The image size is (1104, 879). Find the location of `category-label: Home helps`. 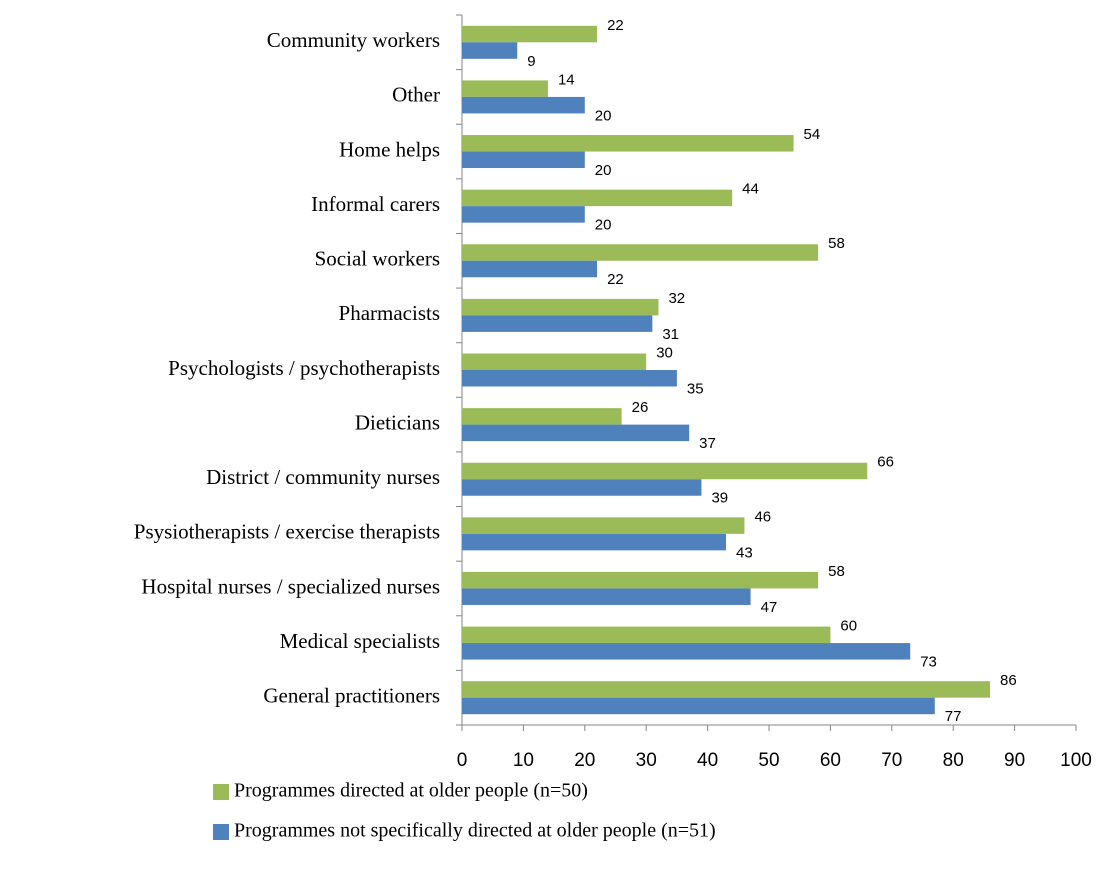

category-label: Home helps is located at coordinates (389, 149).